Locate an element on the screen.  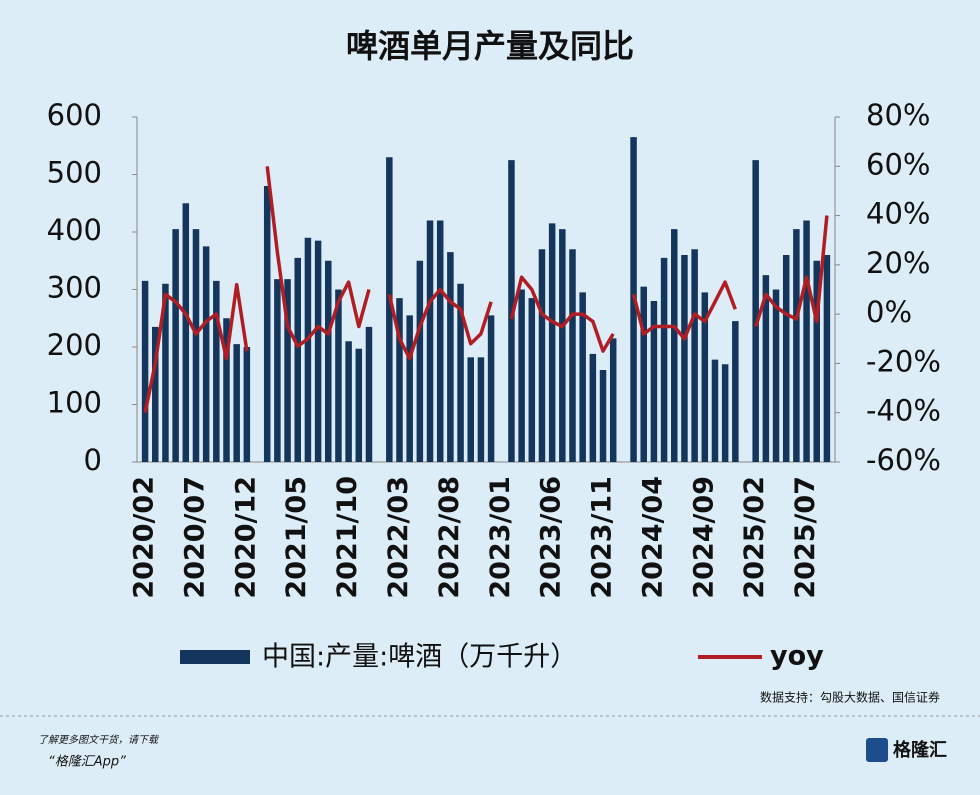
x-tick-label: 2024/09 is located at coordinates (703, 537).